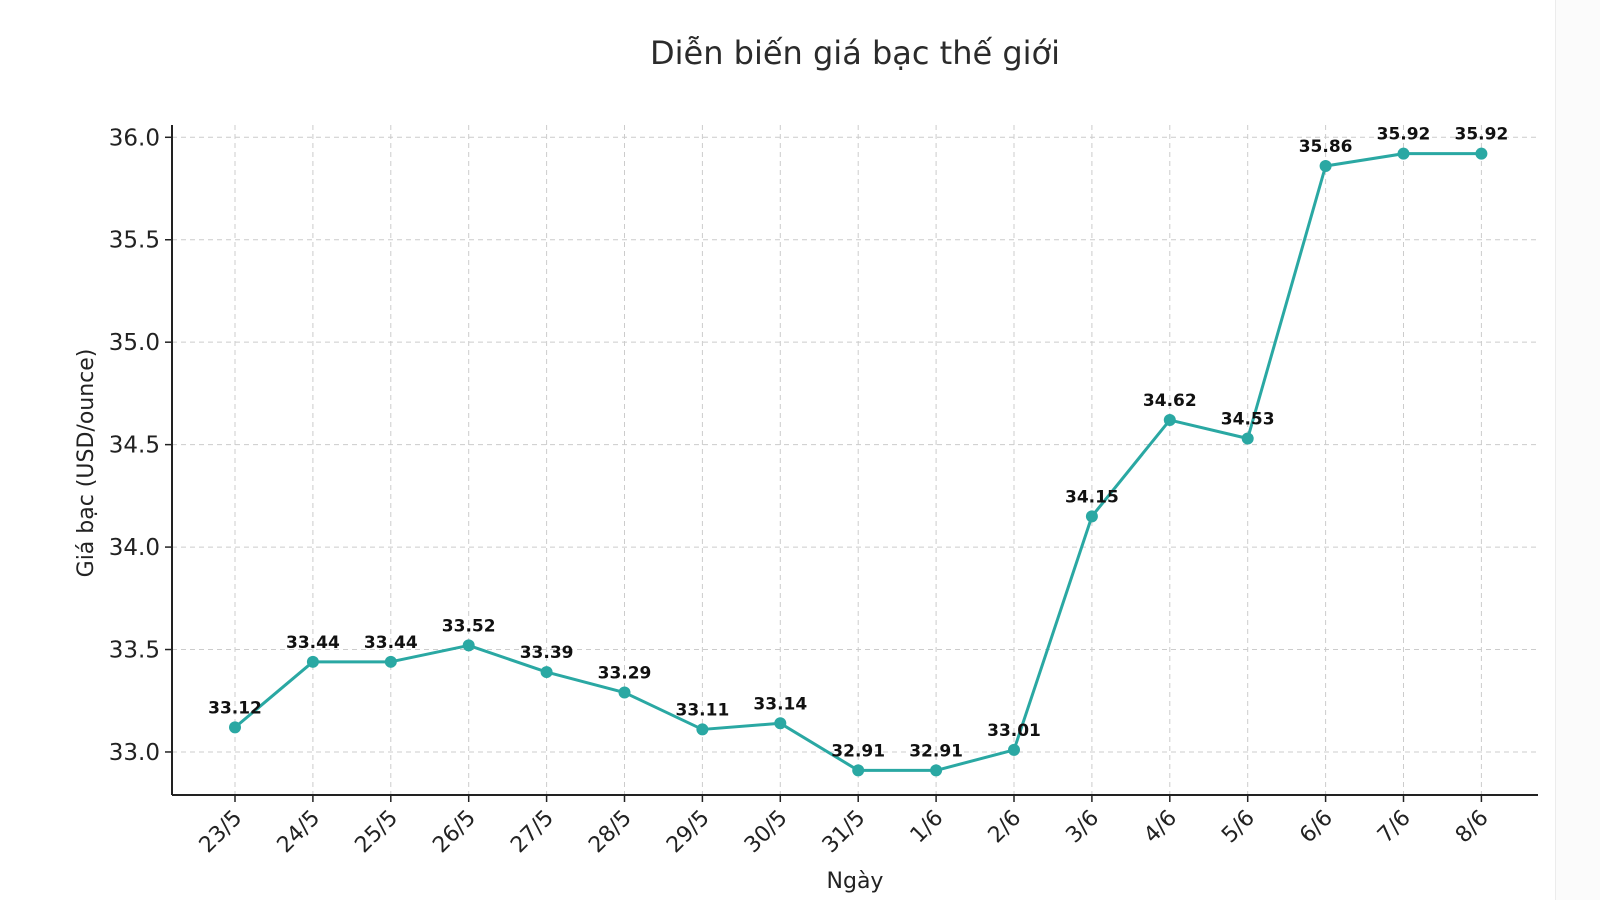  What do you see at coordinates (1170, 401) in the screenshot?
I see `data-label: 34.62` at bounding box center [1170, 401].